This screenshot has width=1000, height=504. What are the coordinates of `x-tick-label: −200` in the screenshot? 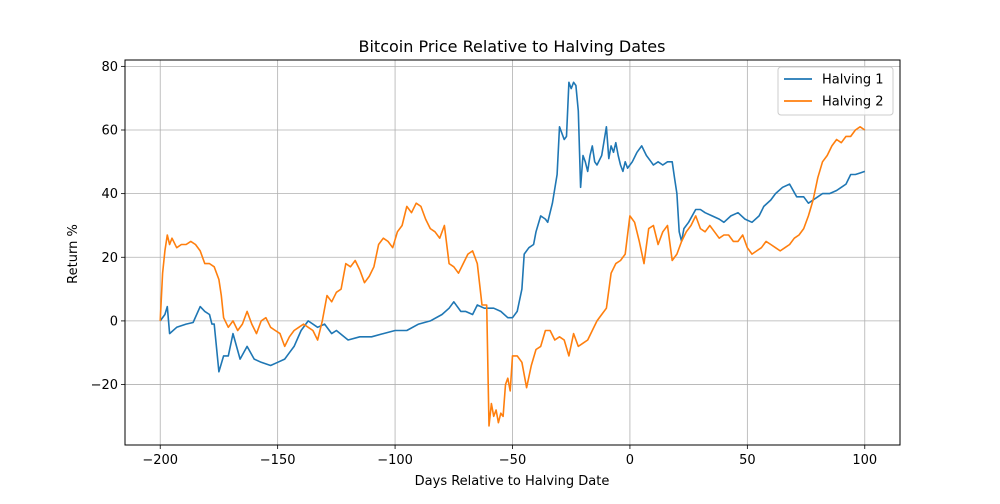 It's located at (160, 460).